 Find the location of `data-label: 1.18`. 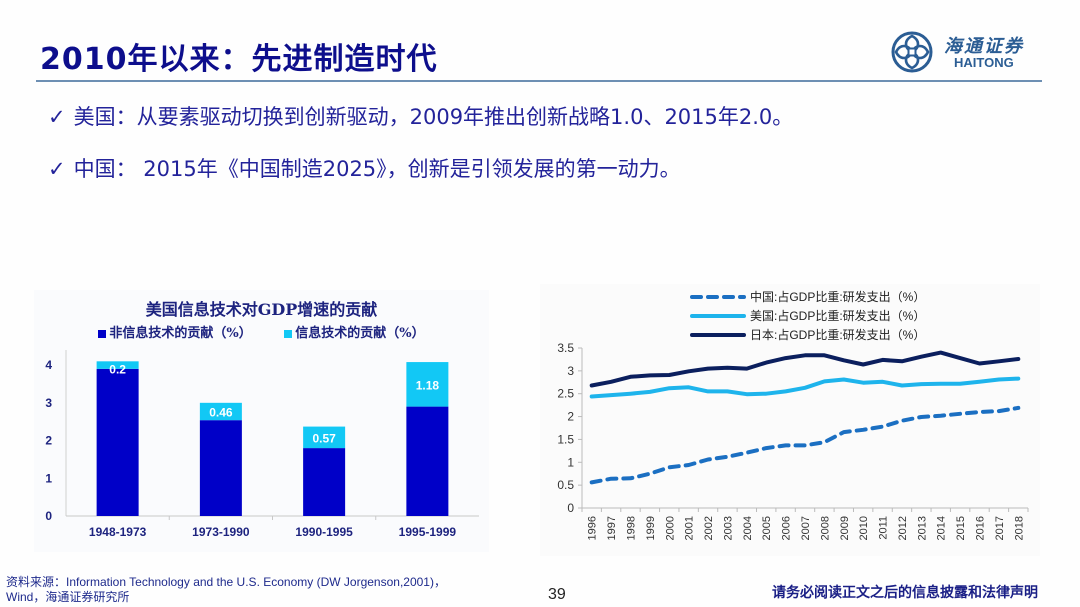

data-label: 1.18 is located at coordinates (428, 385).